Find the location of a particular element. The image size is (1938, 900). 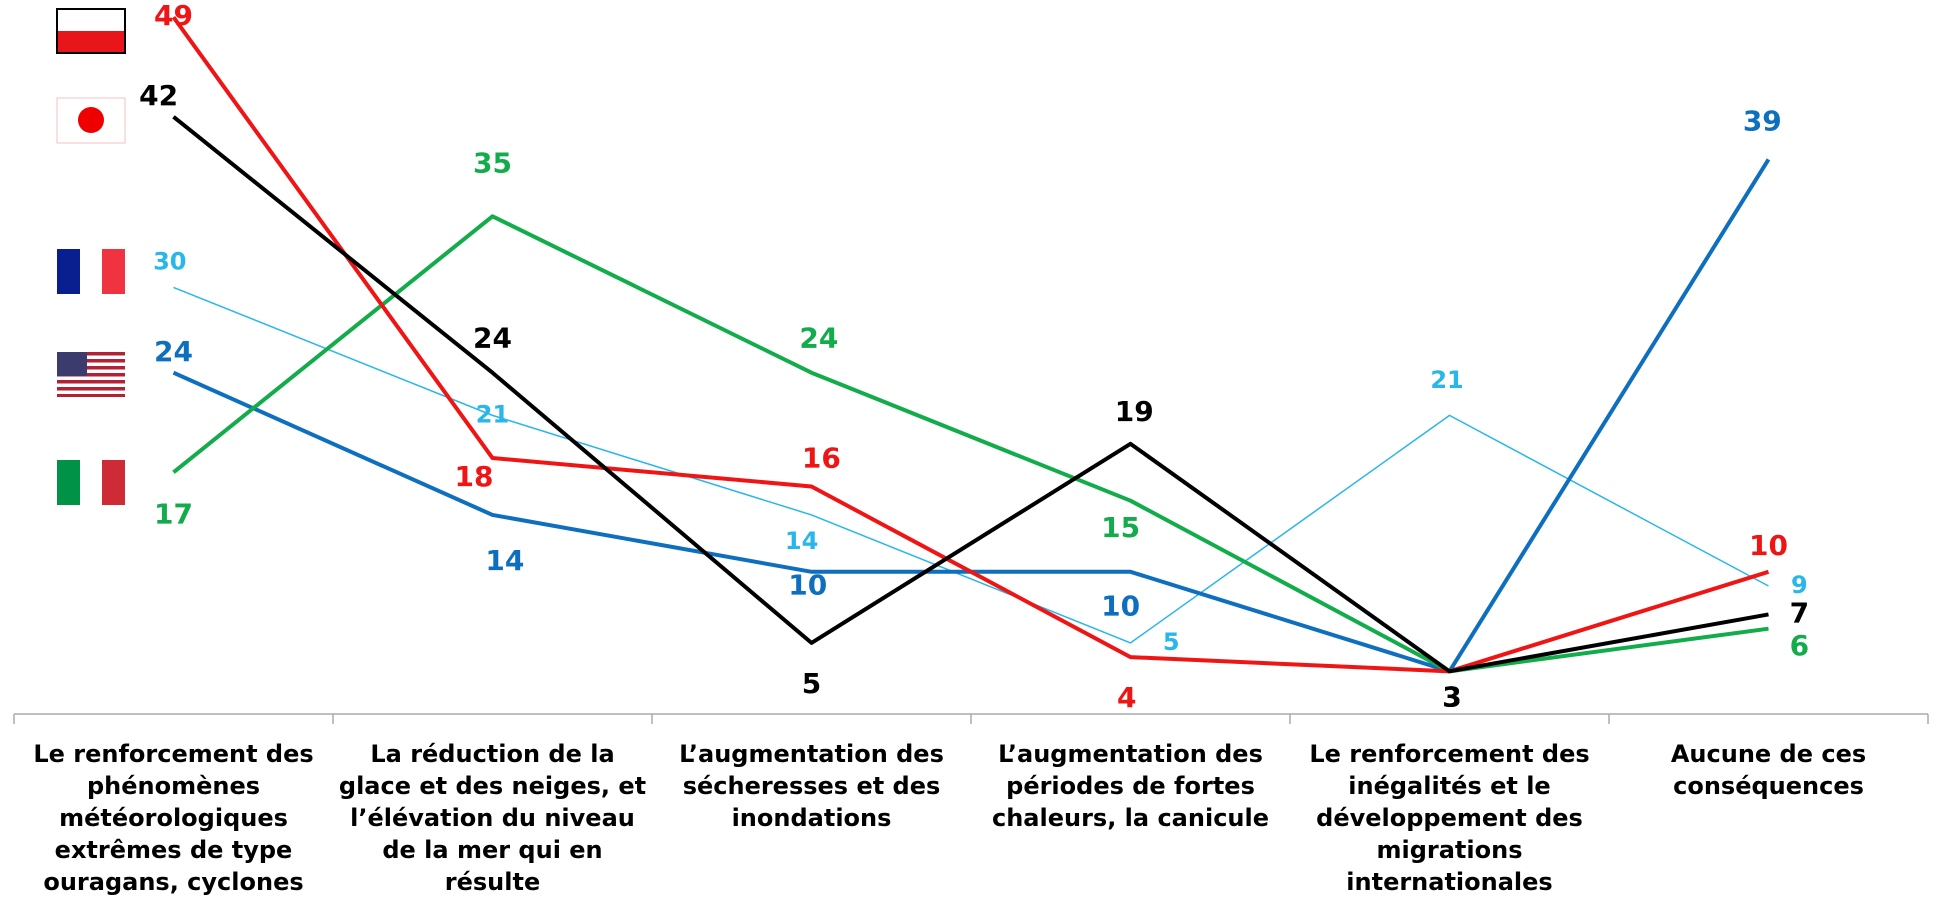

flag-usa is located at coordinates (91, 374).